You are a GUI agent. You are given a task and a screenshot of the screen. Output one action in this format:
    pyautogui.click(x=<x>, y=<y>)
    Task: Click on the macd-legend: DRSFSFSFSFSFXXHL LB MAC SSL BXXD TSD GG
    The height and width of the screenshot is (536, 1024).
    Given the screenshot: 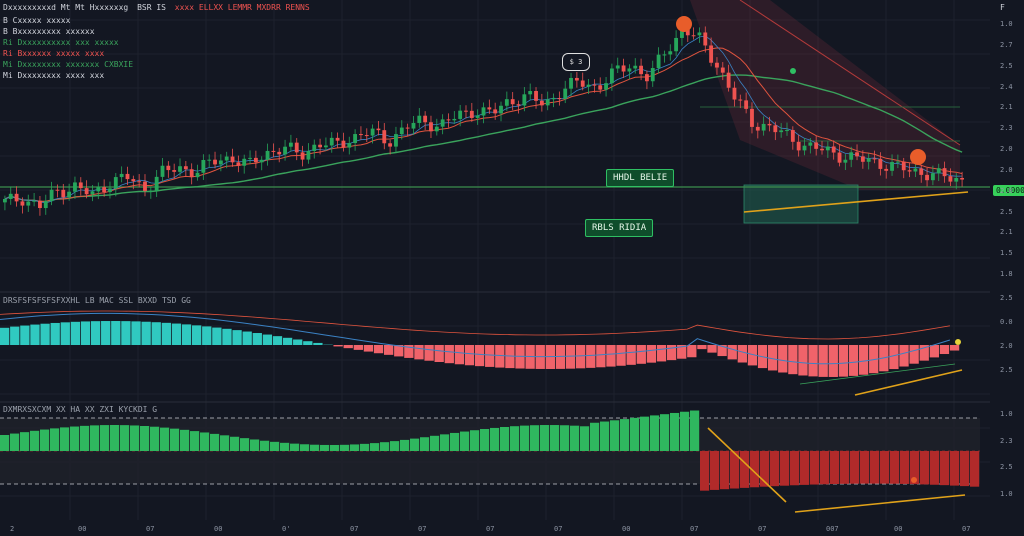 What is the action you would take?
    pyautogui.click(x=97, y=300)
    